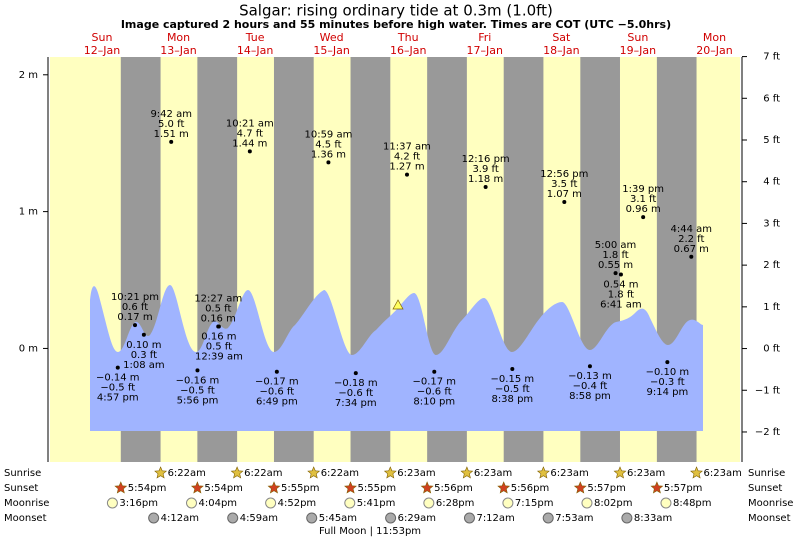 This screenshot has width=793, height=542. What do you see at coordinates (771, 57) in the screenshot?
I see `y2-tick-label: 7 ft` at bounding box center [771, 57].